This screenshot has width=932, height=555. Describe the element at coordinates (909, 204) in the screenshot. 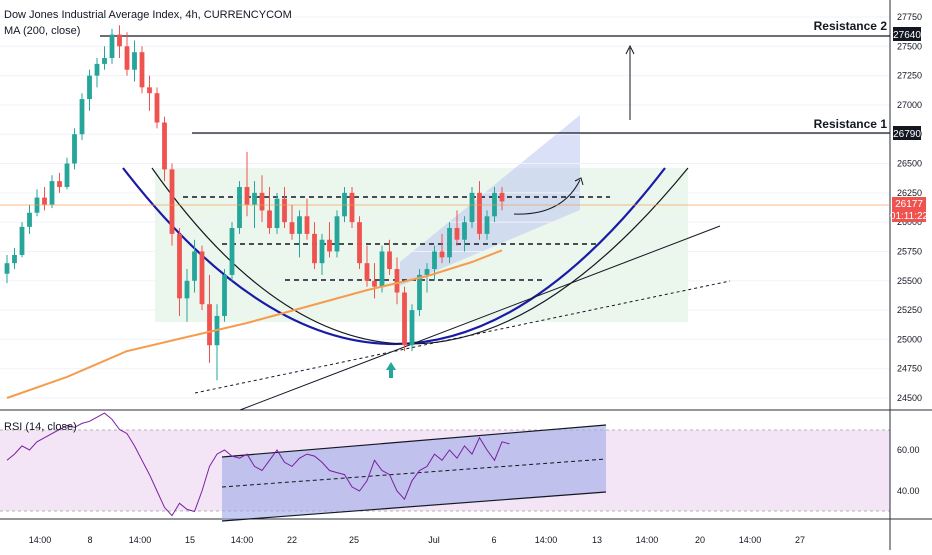

I see `current-price-label: 26177` at that location.